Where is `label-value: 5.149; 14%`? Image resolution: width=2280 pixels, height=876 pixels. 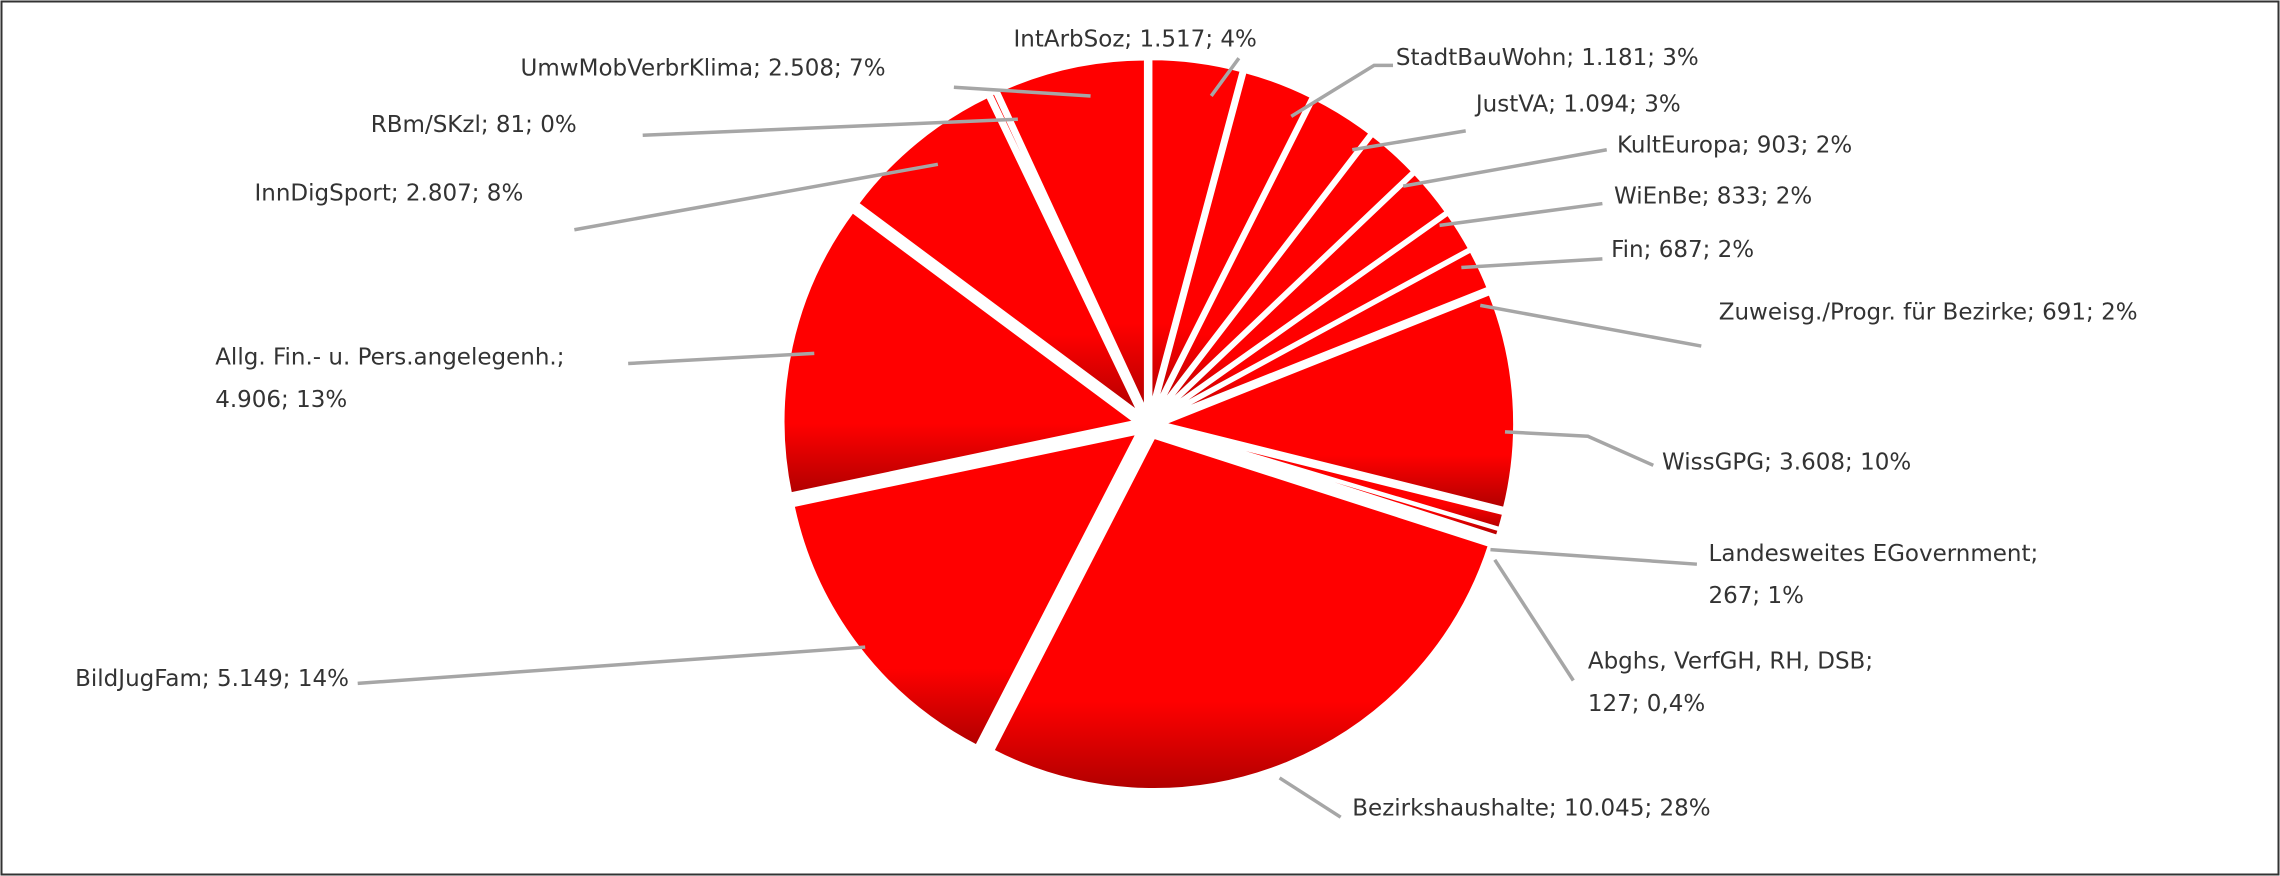
label-value: 5.149; 14% is located at coordinates (283, 679).